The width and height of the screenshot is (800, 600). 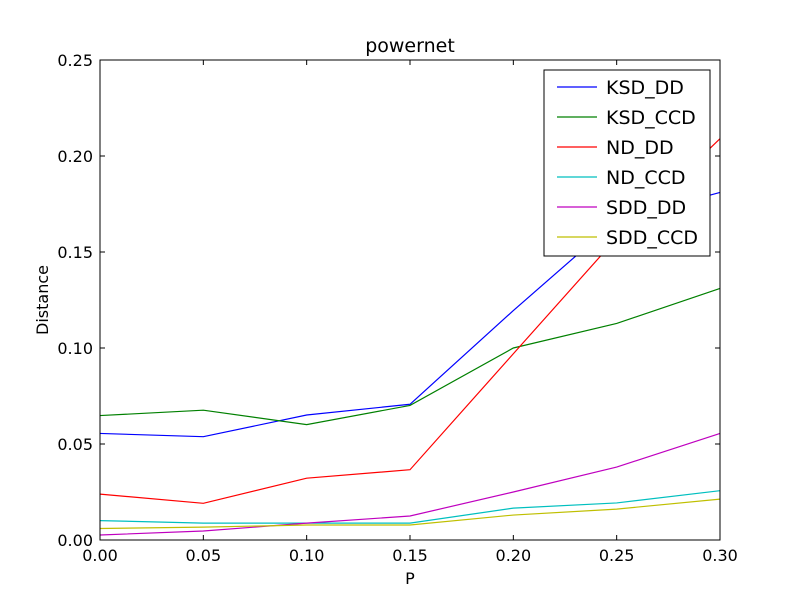 What do you see at coordinates (410, 484) in the screenshot?
I see `series-line-sdd-dd` at bounding box center [410, 484].